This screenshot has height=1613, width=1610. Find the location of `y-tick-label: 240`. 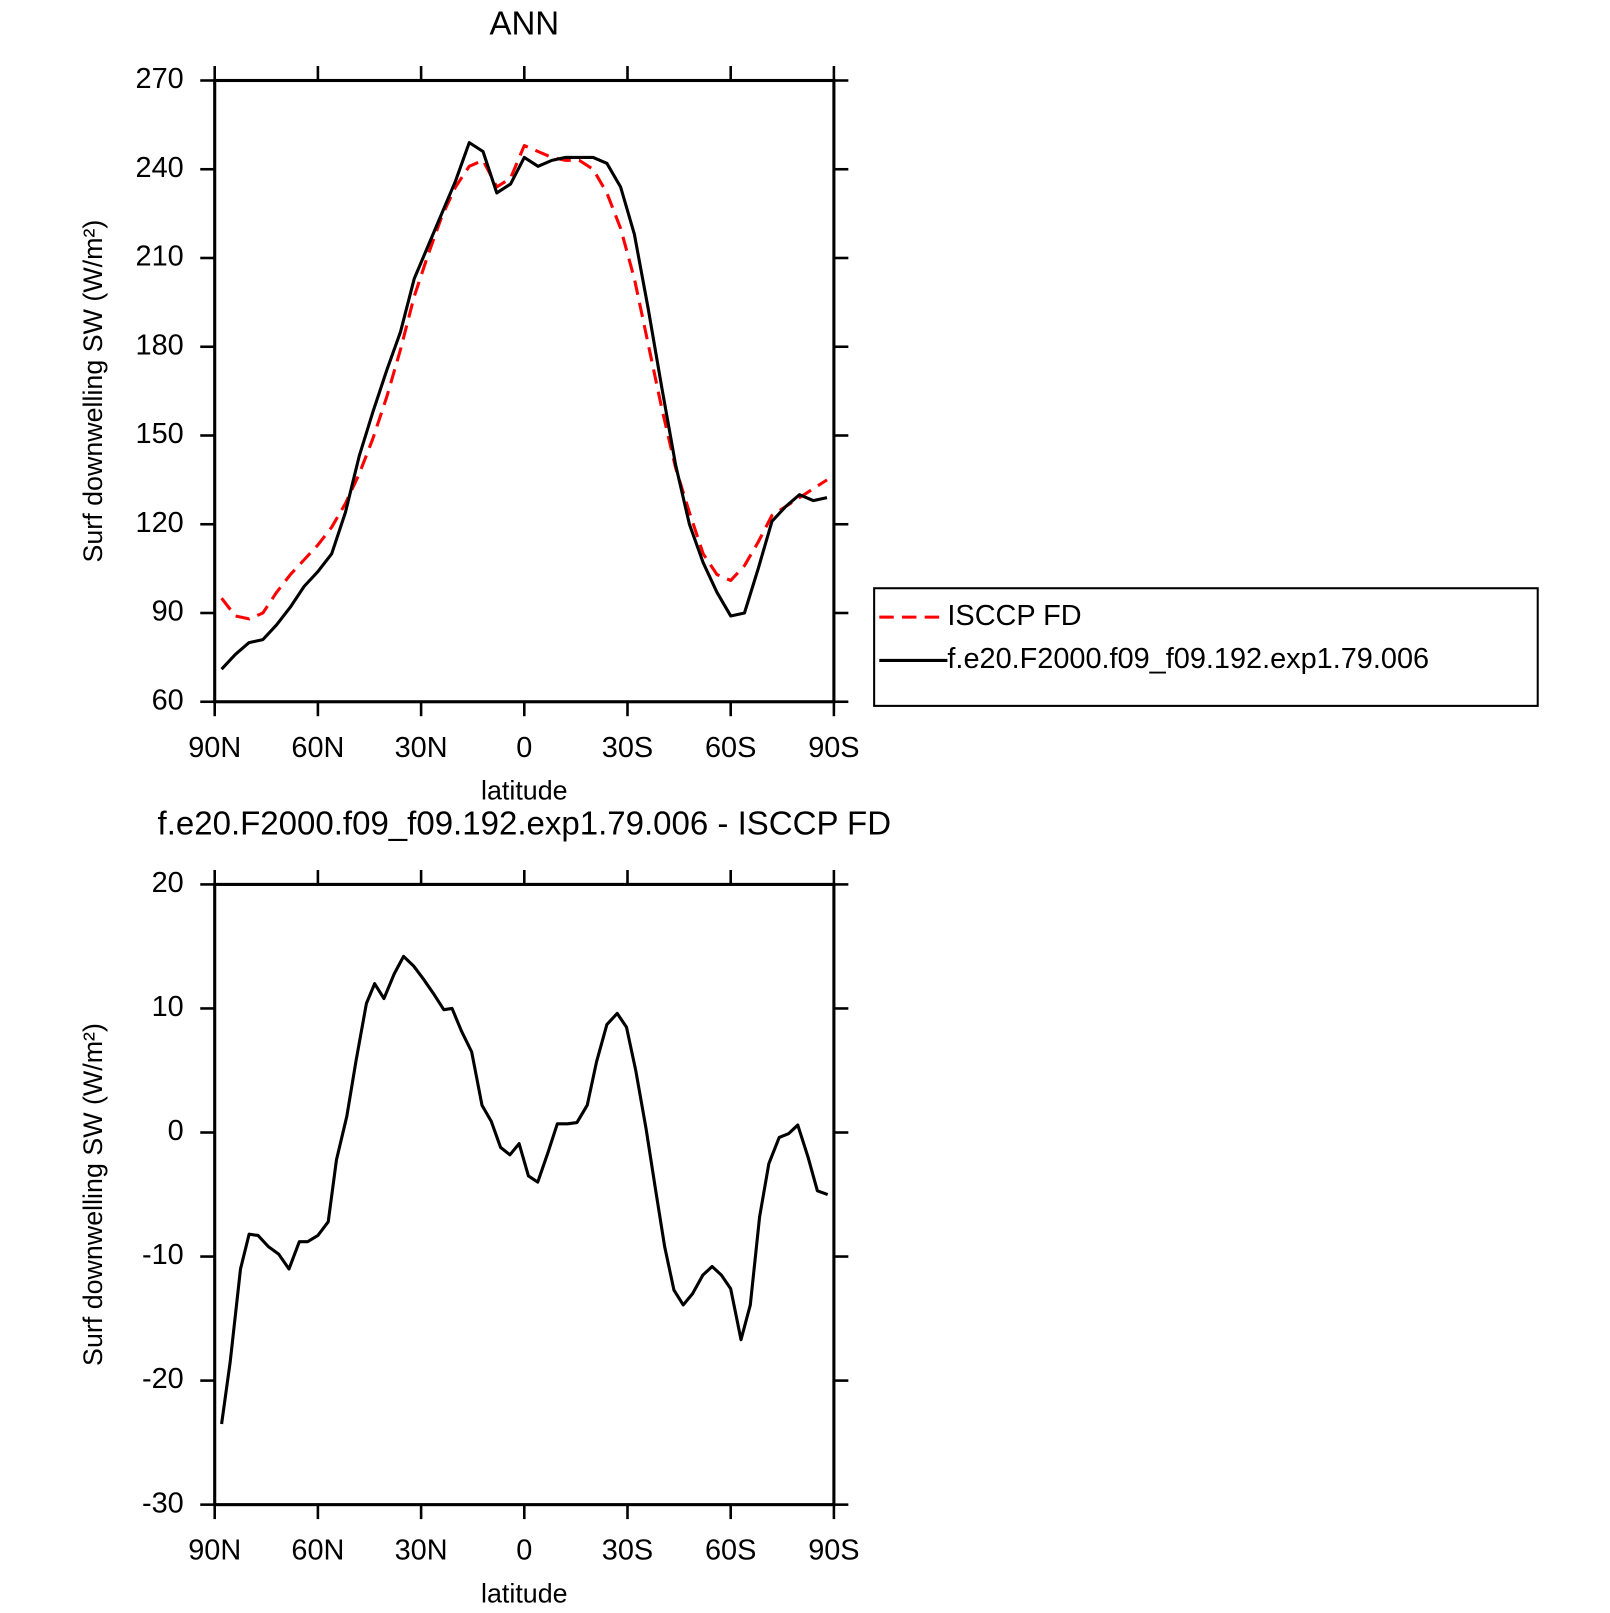

y-tick-label: 240 is located at coordinates (160, 168).